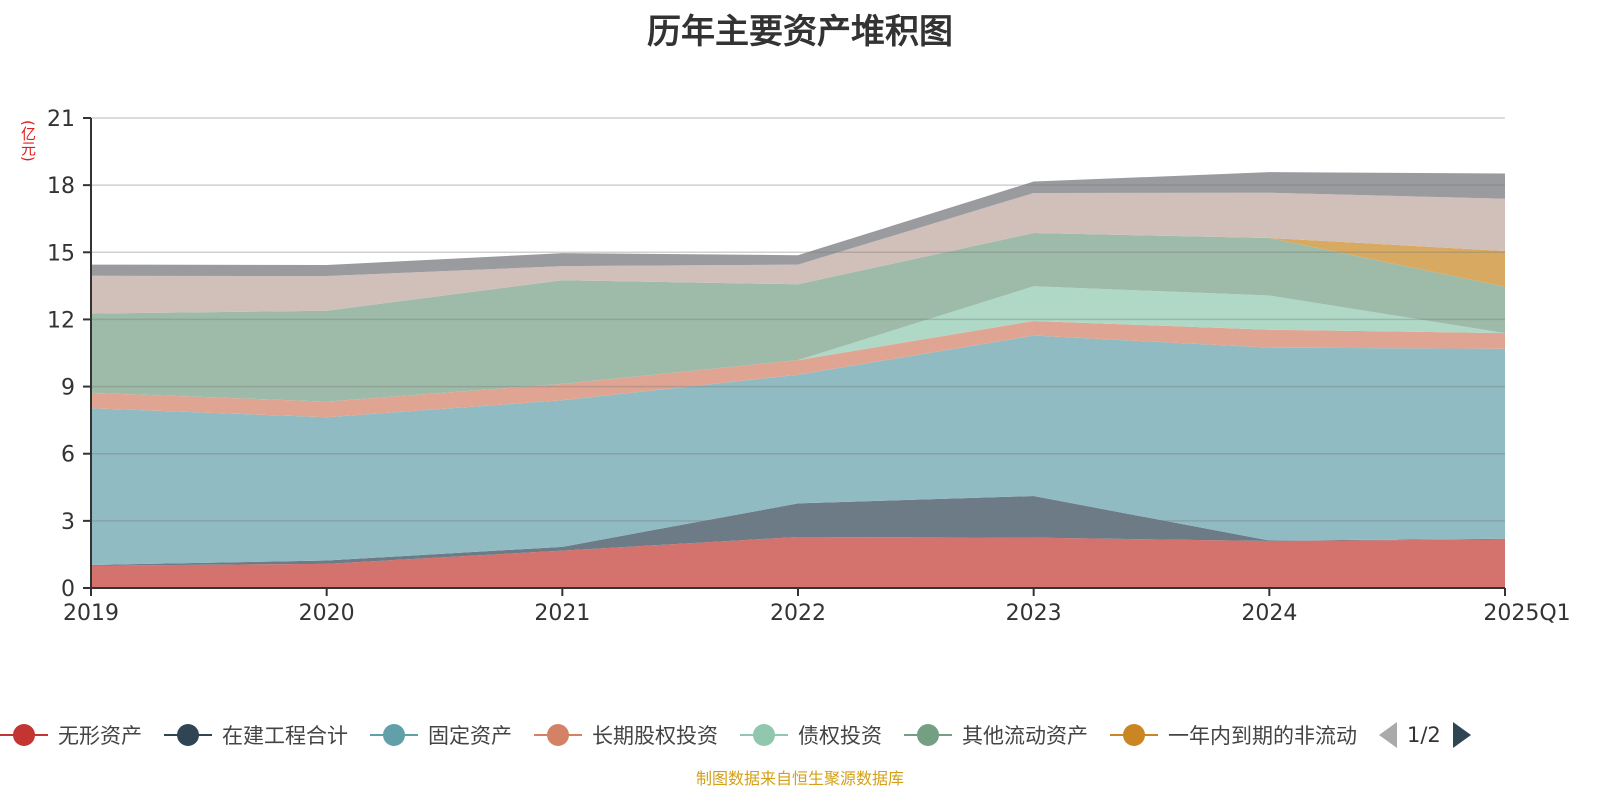 The height and width of the screenshot is (800, 1600). What do you see at coordinates (562, 613) in the screenshot?
I see `x-tick-label: 2021` at bounding box center [562, 613].